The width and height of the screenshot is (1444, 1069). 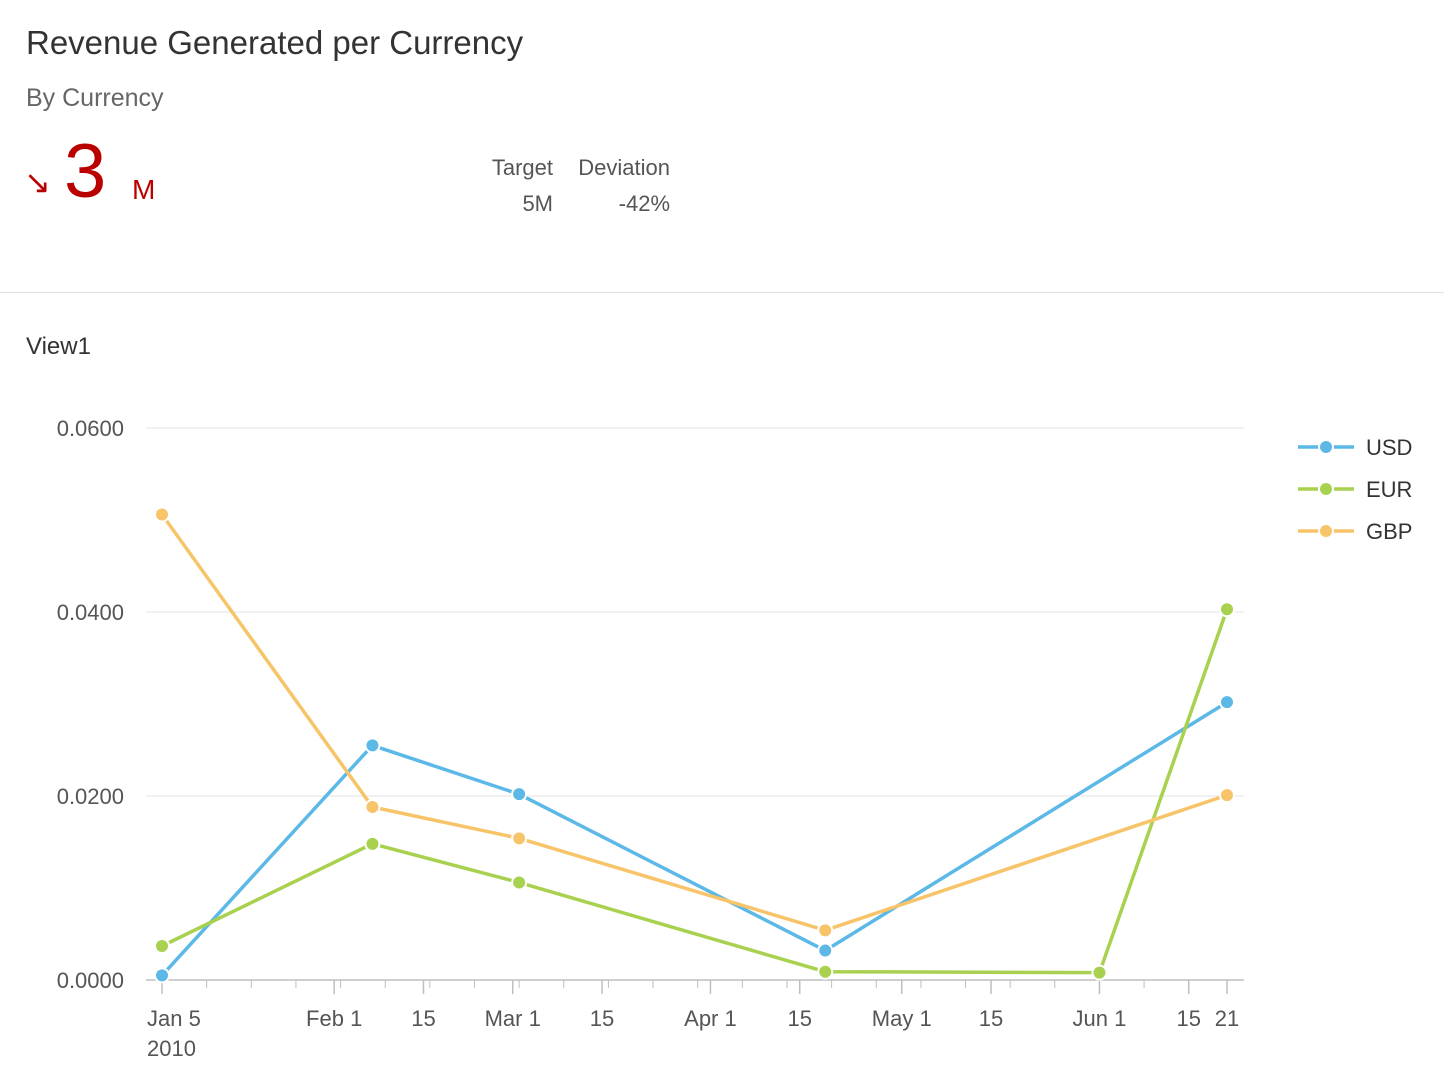 I want to click on legend-label-usd: USD, so click(x=1389, y=447).